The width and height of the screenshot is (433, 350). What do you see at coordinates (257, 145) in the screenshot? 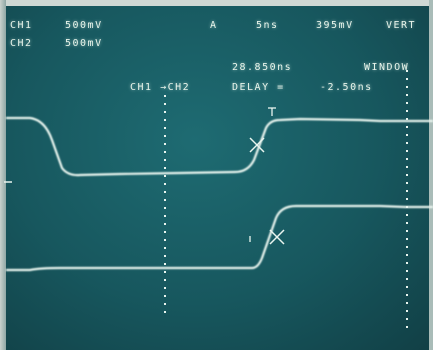
I see `ch1-cursor-marker` at bounding box center [257, 145].